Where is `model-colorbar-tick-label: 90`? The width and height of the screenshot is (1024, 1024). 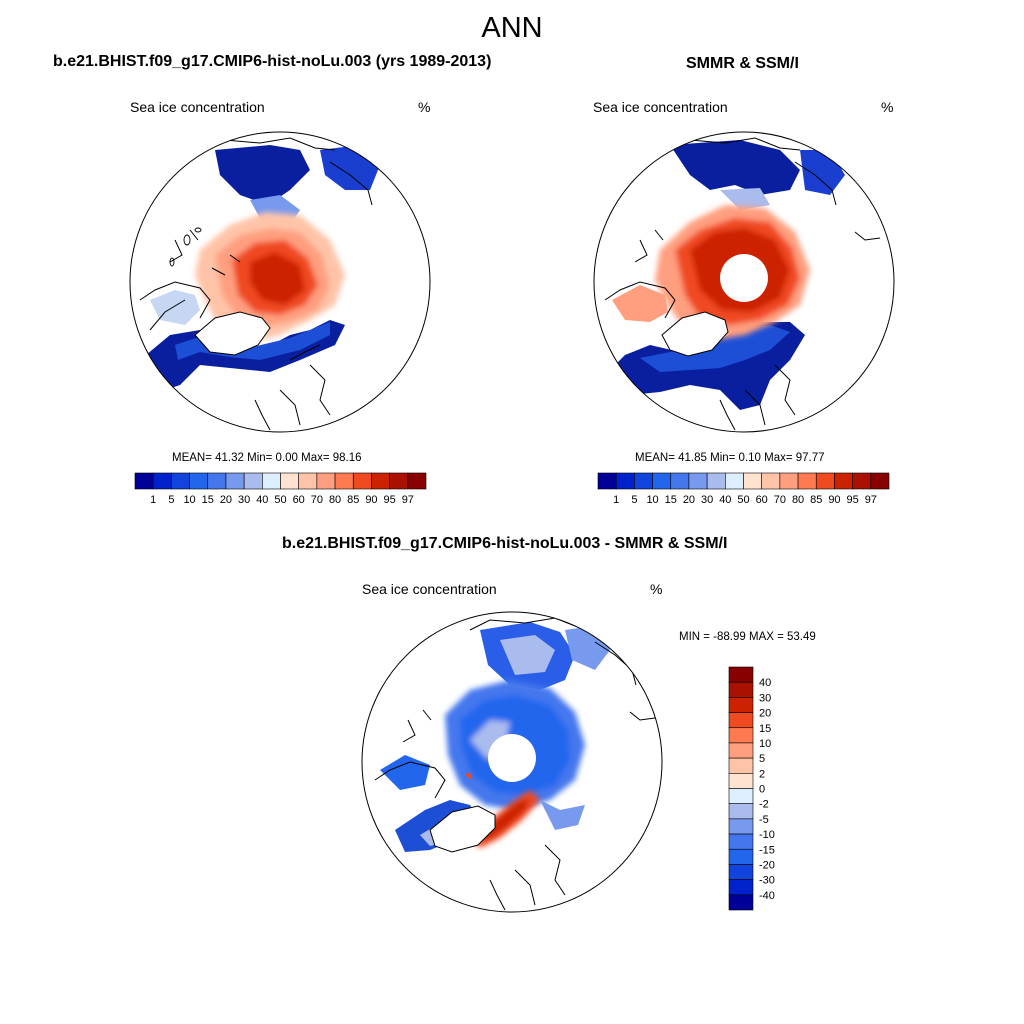 model-colorbar-tick-label: 90 is located at coordinates (371, 500).